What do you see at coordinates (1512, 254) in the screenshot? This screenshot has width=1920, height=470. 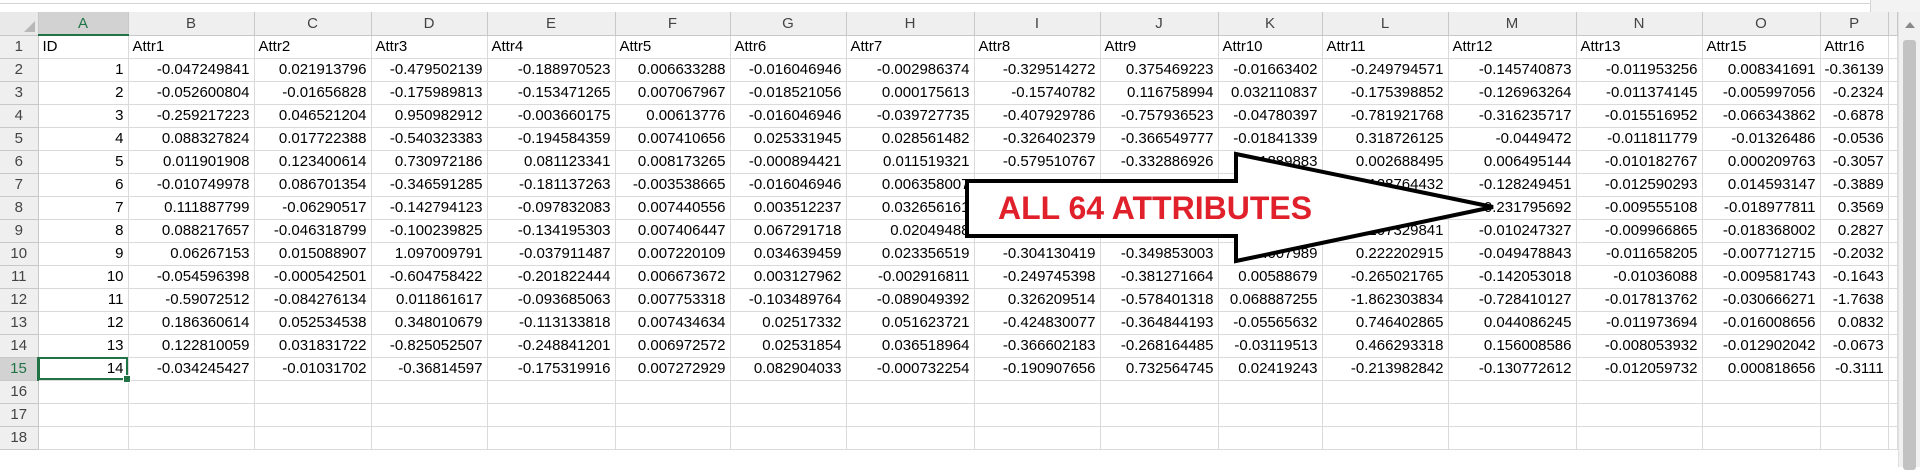 I see `cell-m10: -0.049478843` at bounding box center [1512, 254].